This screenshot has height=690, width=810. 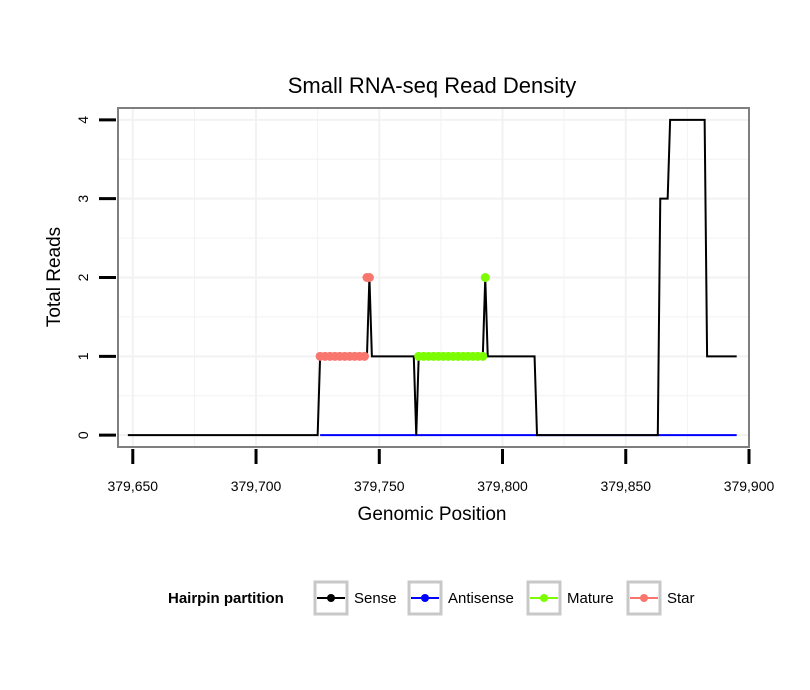 I want to click on legend-title: Hairpin partition, so click(x=226, y=598).